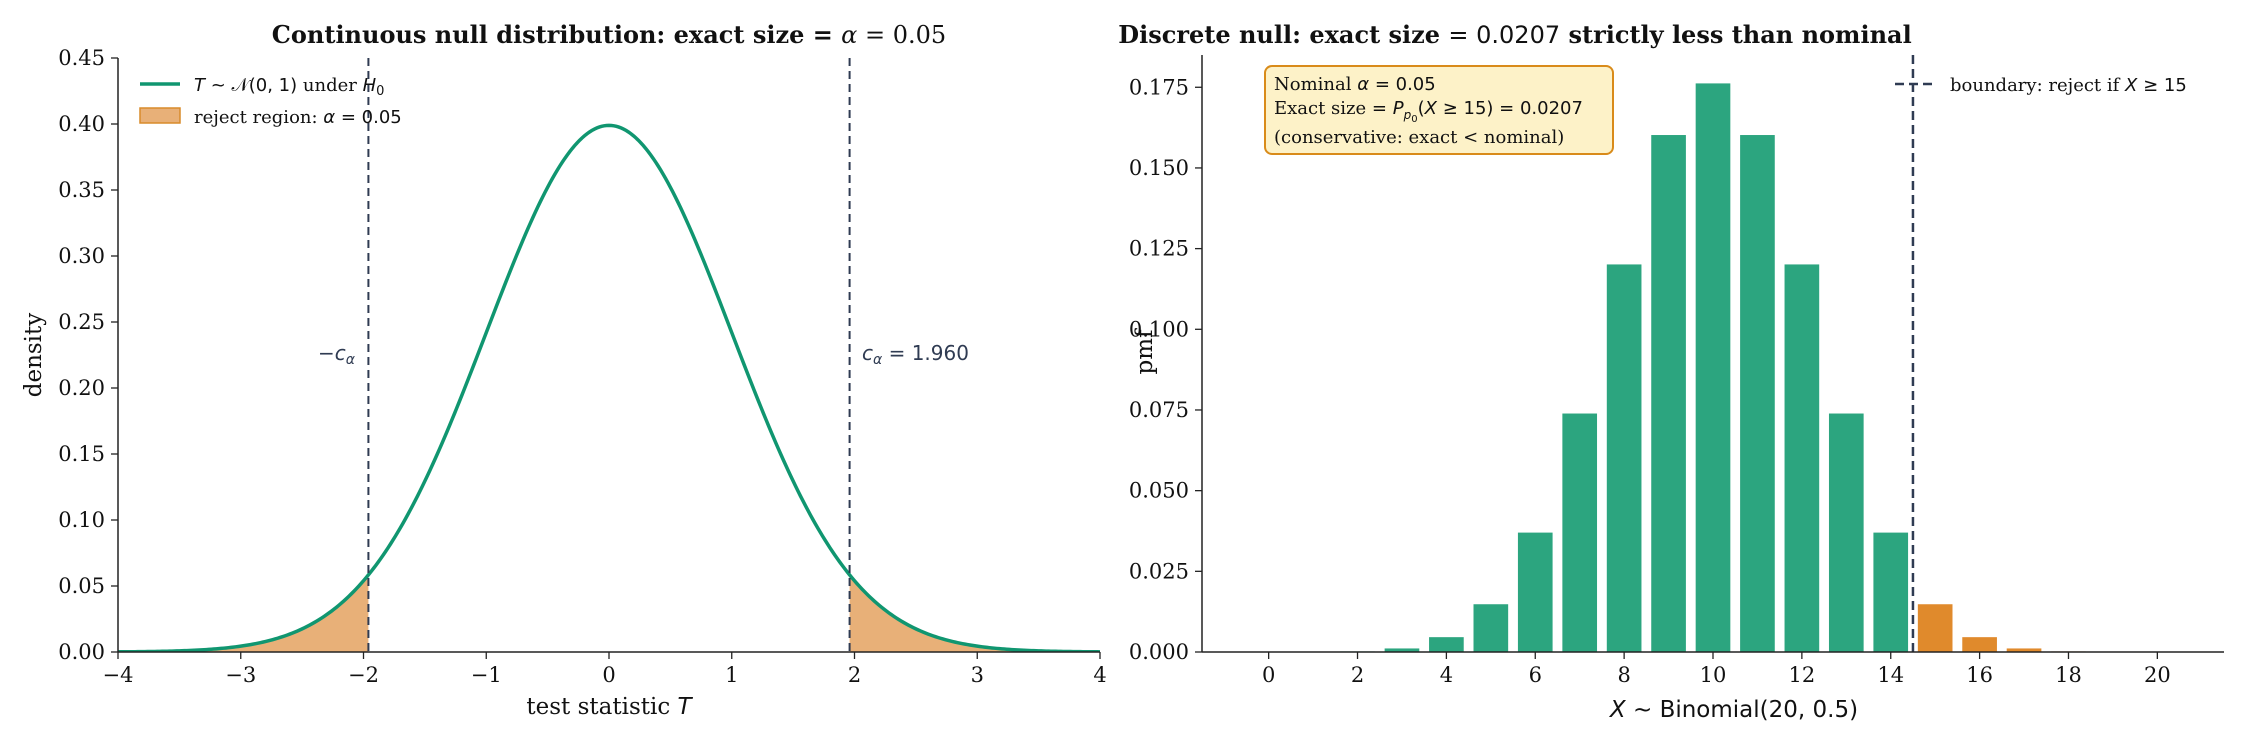 Image resolution: width=2245 pixels, height=745 pixels. Describe the element at coordinates (915, 354) in the screenshot. I see `c-alpha-label: cα = 1.960` at that location.